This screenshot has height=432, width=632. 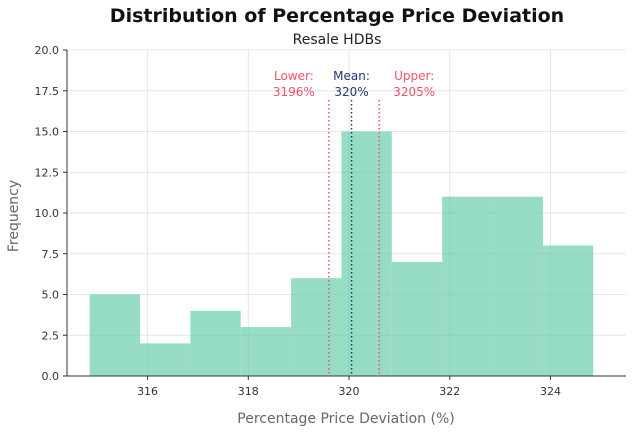 I want to click on lower-label-title: Lower:, so click(x=294, y=76).